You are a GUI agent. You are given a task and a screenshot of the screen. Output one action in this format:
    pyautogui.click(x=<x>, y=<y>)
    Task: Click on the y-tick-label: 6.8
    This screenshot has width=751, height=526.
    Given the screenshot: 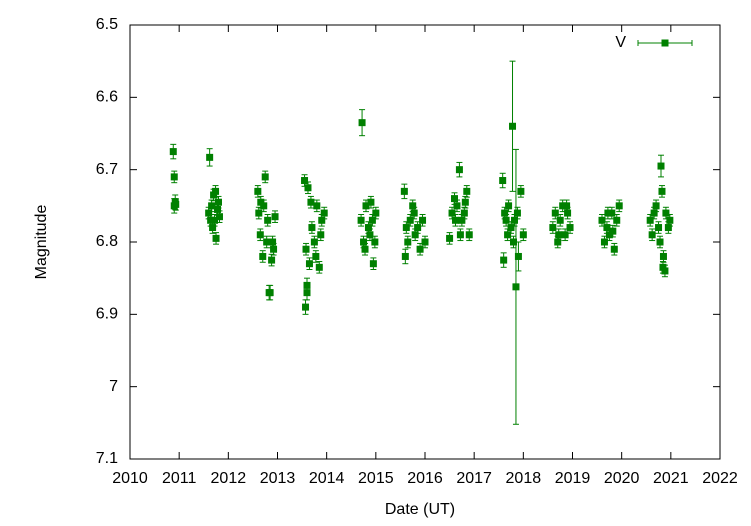 What is the action you would take?
    pyautogui.click(x=107, y=241)
    